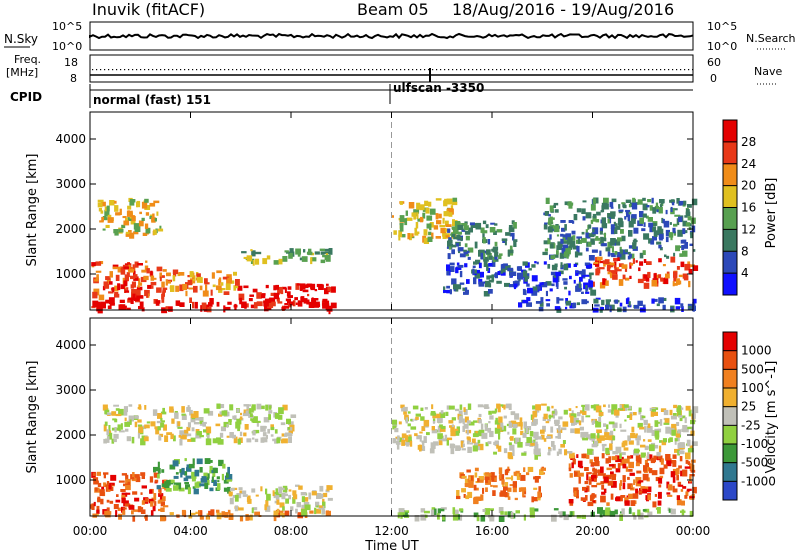 The image size is (800, 558). I want to click on colorbar-tick-label: 1000, so click(756, 351).